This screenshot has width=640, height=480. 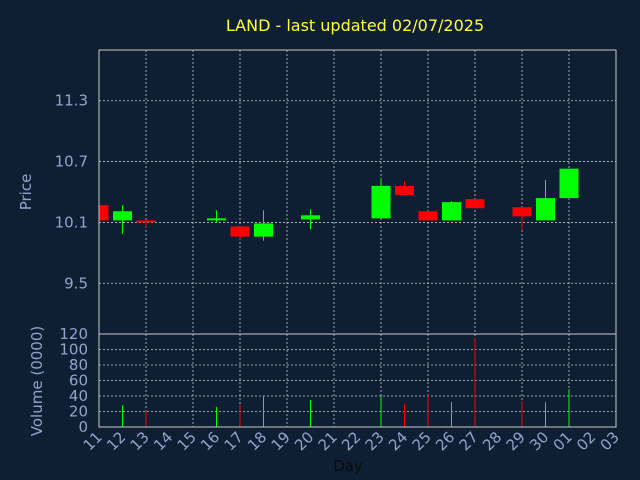 I want to click on volume-bars, so click(x=346, y=382).